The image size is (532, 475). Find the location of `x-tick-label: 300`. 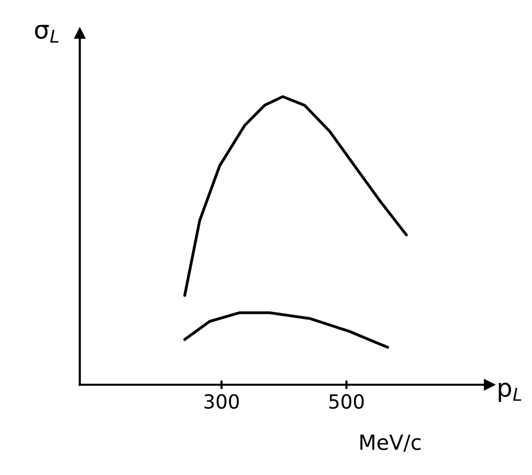

x-tick-label: 300 is located at coordinates (221, 401).